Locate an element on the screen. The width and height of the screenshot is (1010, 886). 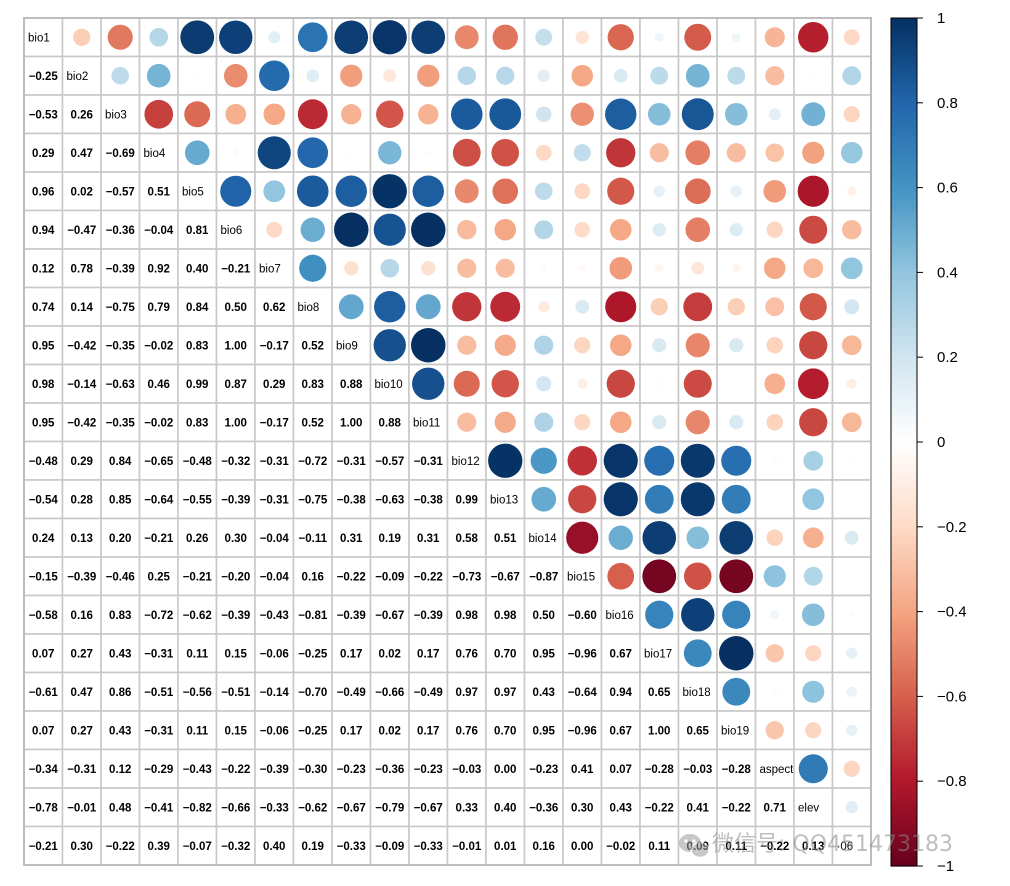
correlation-value-label: 0.28 is located at coordinates (82, 500).